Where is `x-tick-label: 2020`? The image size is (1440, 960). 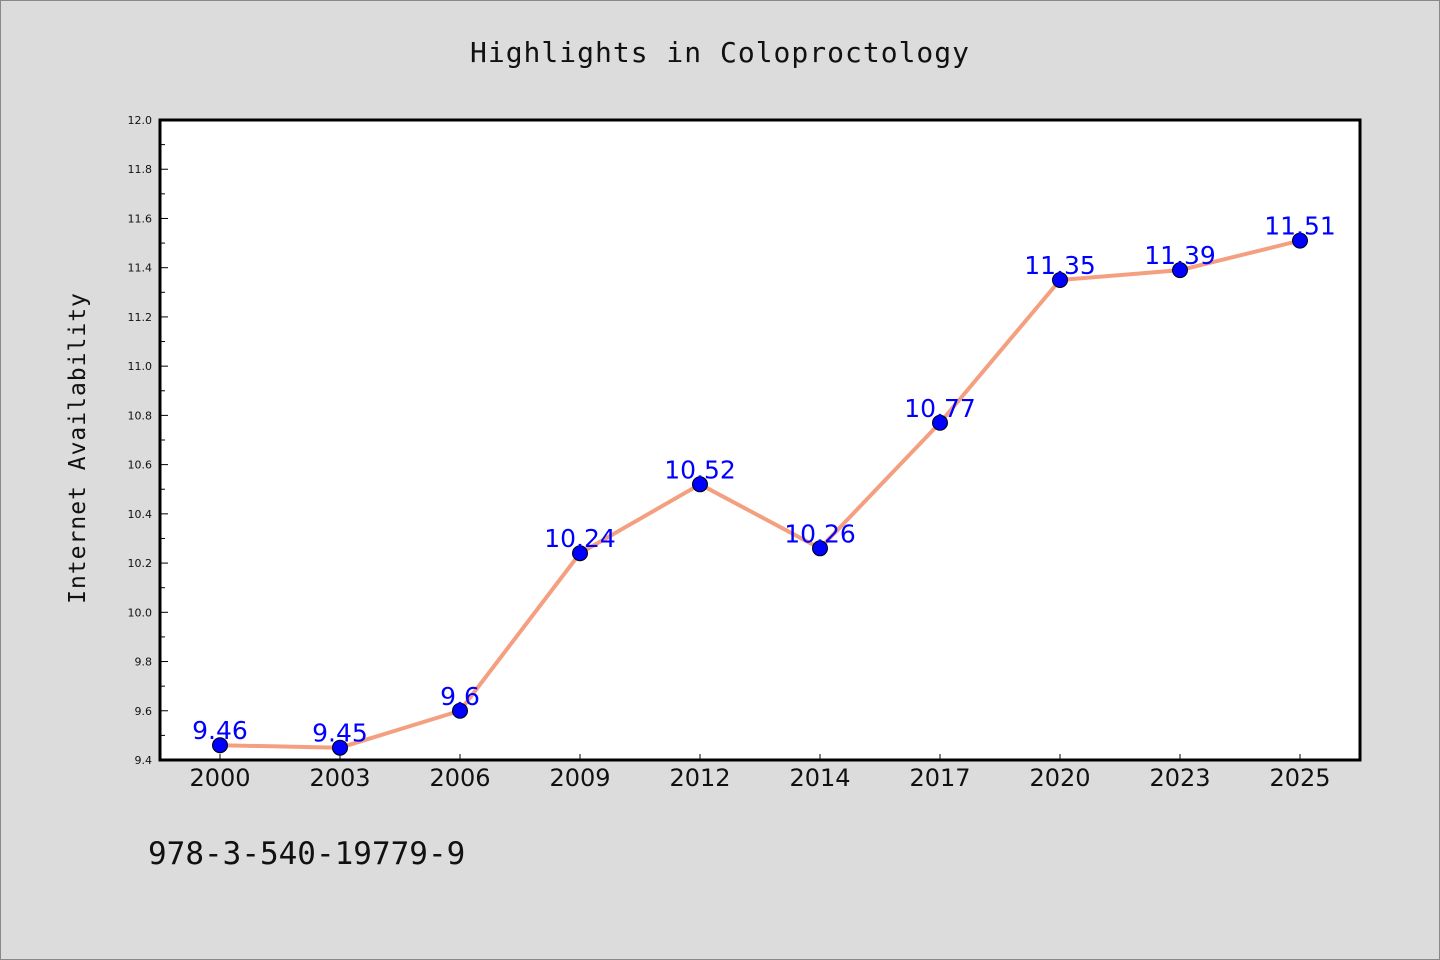
x-tick-label: 2020 is located at coordinates (1059, 778).